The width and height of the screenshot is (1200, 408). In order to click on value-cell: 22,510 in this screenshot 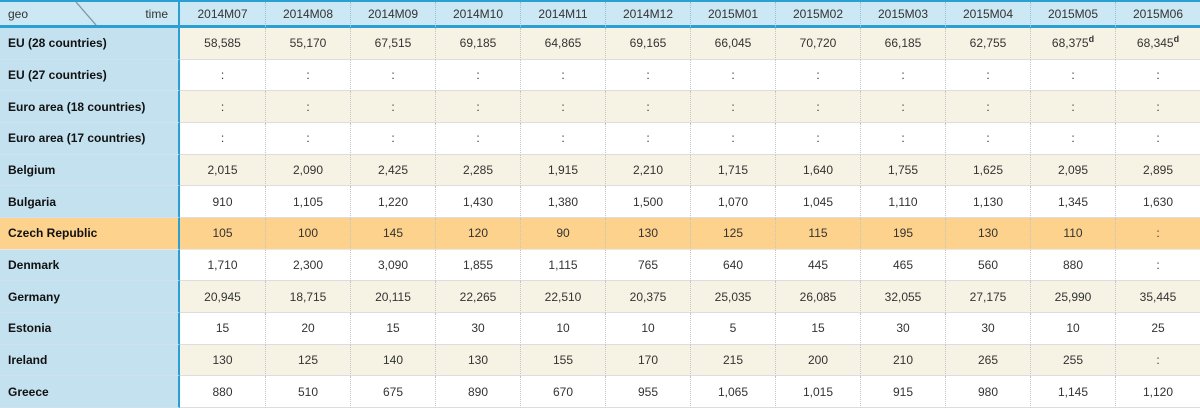, I will do `click(562, 297)`.